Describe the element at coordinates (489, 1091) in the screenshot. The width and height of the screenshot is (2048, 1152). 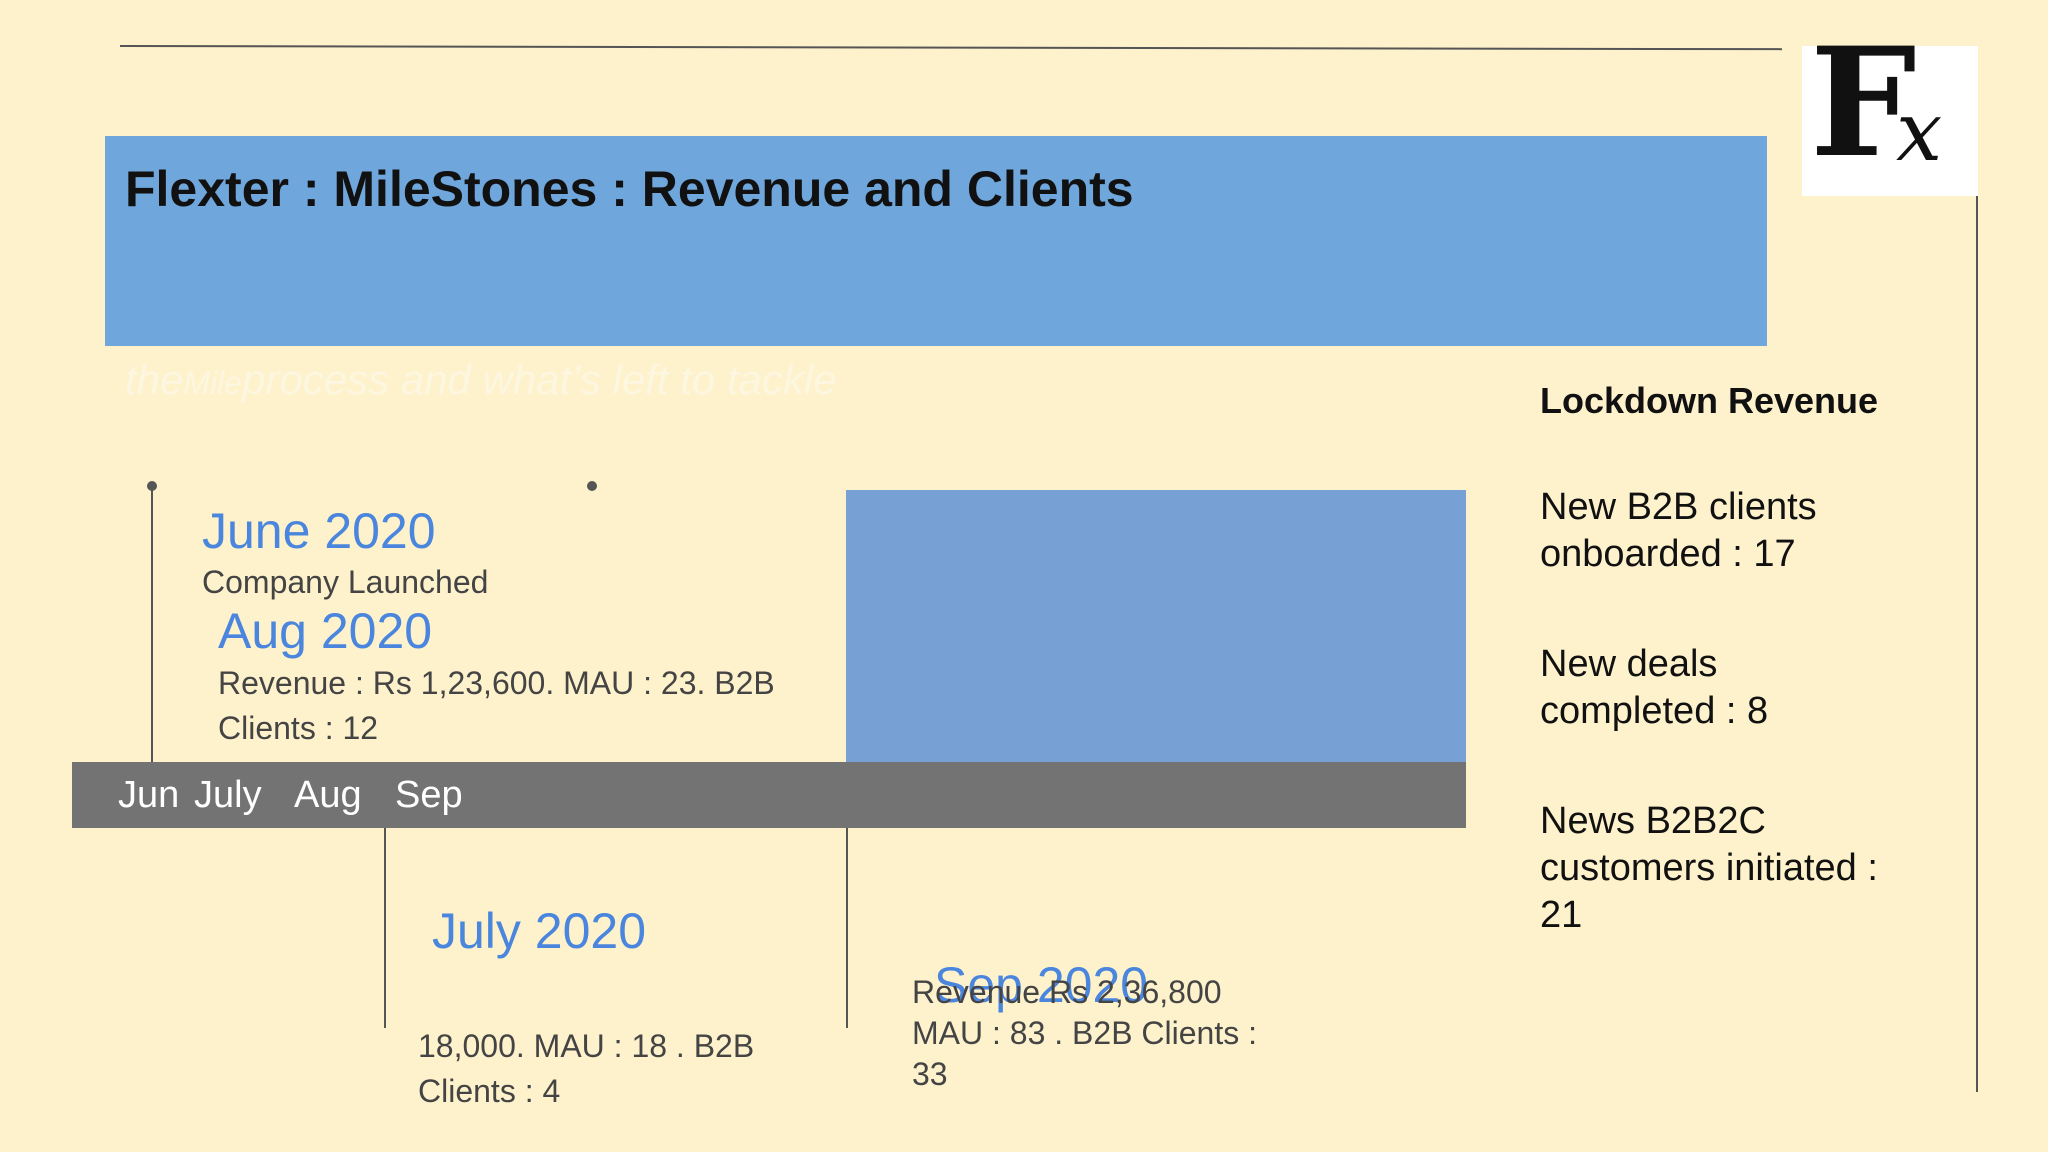
I see `milestone-july-line-2: Clients : 4` at that location.